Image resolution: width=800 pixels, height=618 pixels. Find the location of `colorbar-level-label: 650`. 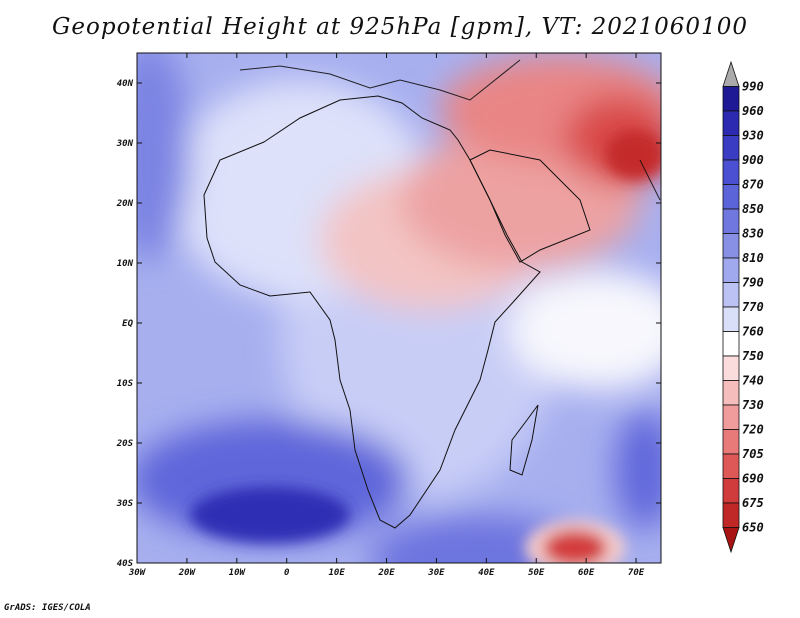

colorbar-level-label: 650 is located at coordinates (753, 528).